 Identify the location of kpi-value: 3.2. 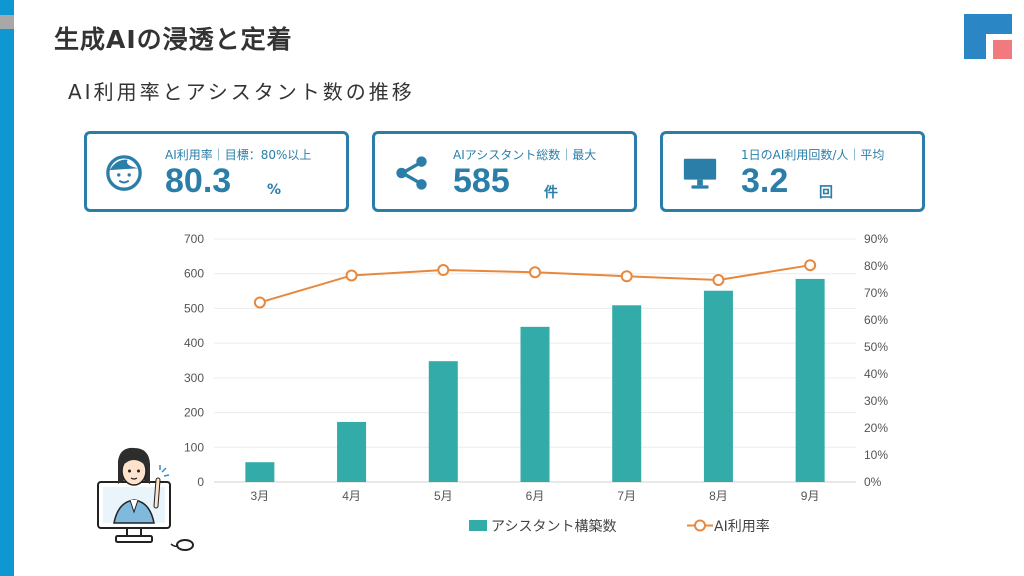
(765, 181).